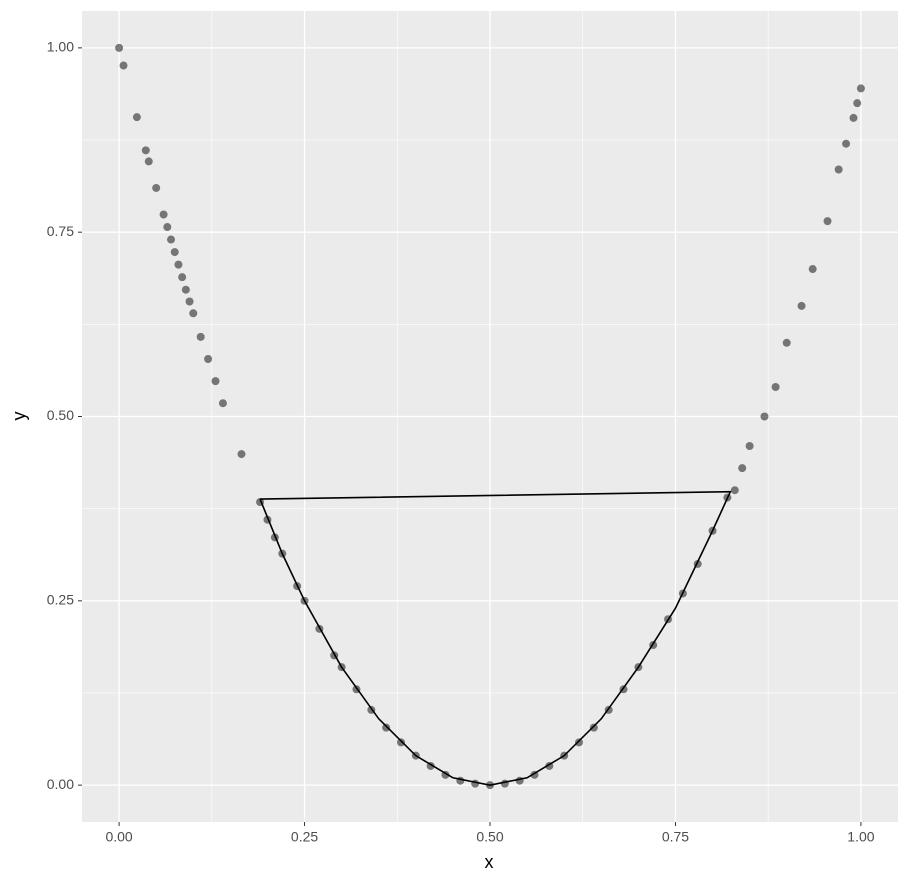  Describe the element at coordinates (489, 862) in the screenshot. I see `x-axis-title: x` at that location.